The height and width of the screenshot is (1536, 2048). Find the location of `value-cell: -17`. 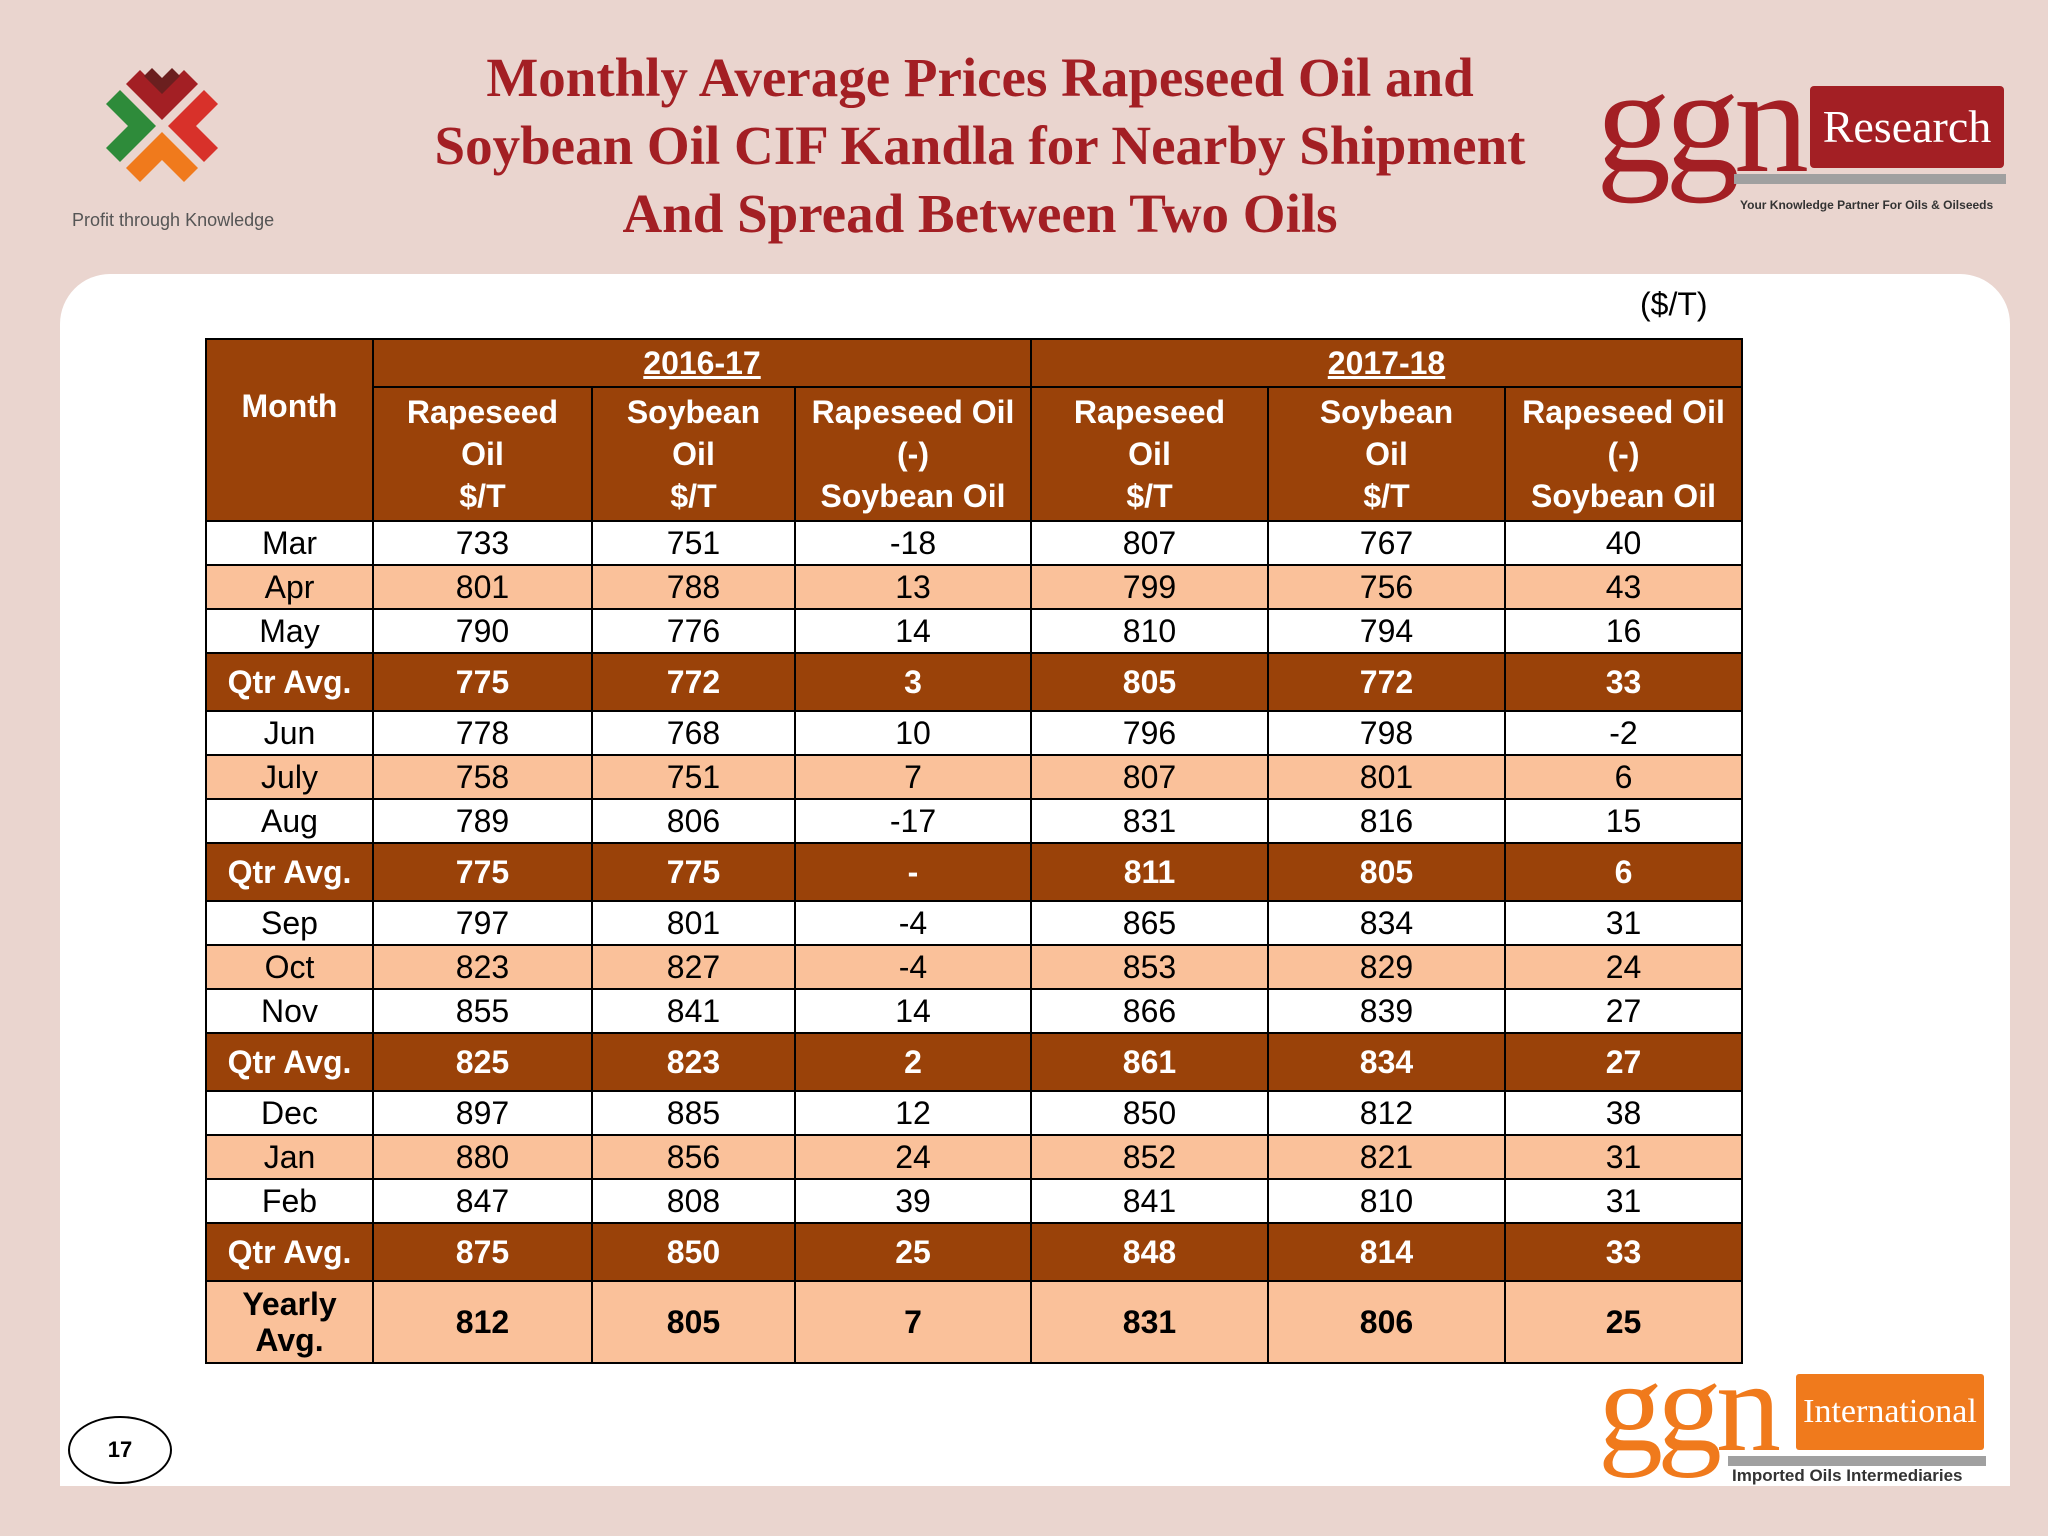

value-cell: -17 is located at coordinates (913, 821).